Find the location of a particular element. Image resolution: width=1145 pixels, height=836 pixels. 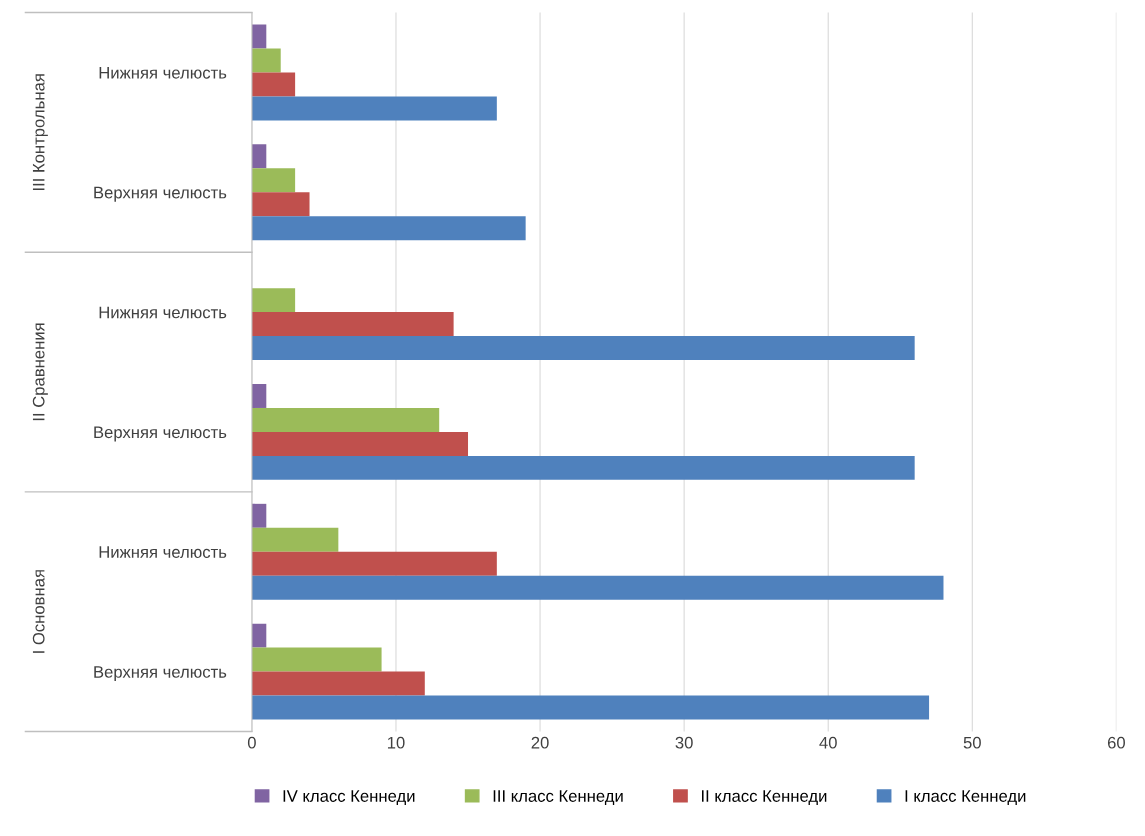

x-tick-label: 10 is located at coordinates (396, 742).